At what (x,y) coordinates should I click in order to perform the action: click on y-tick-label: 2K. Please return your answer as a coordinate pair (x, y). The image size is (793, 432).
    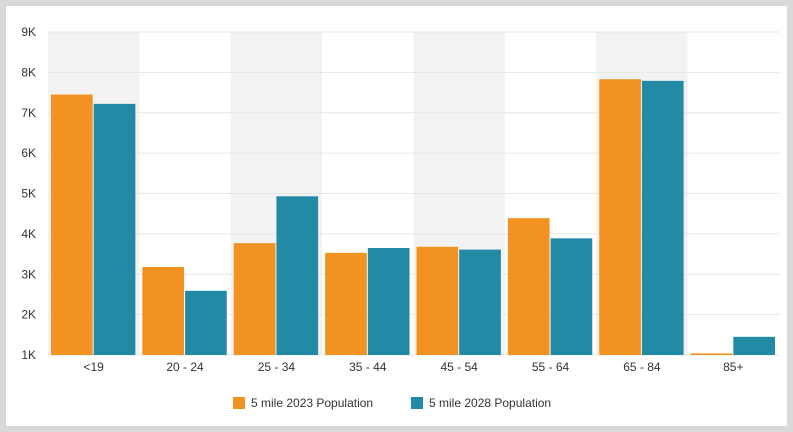
    Looking at the image, I should click on (28, 315).